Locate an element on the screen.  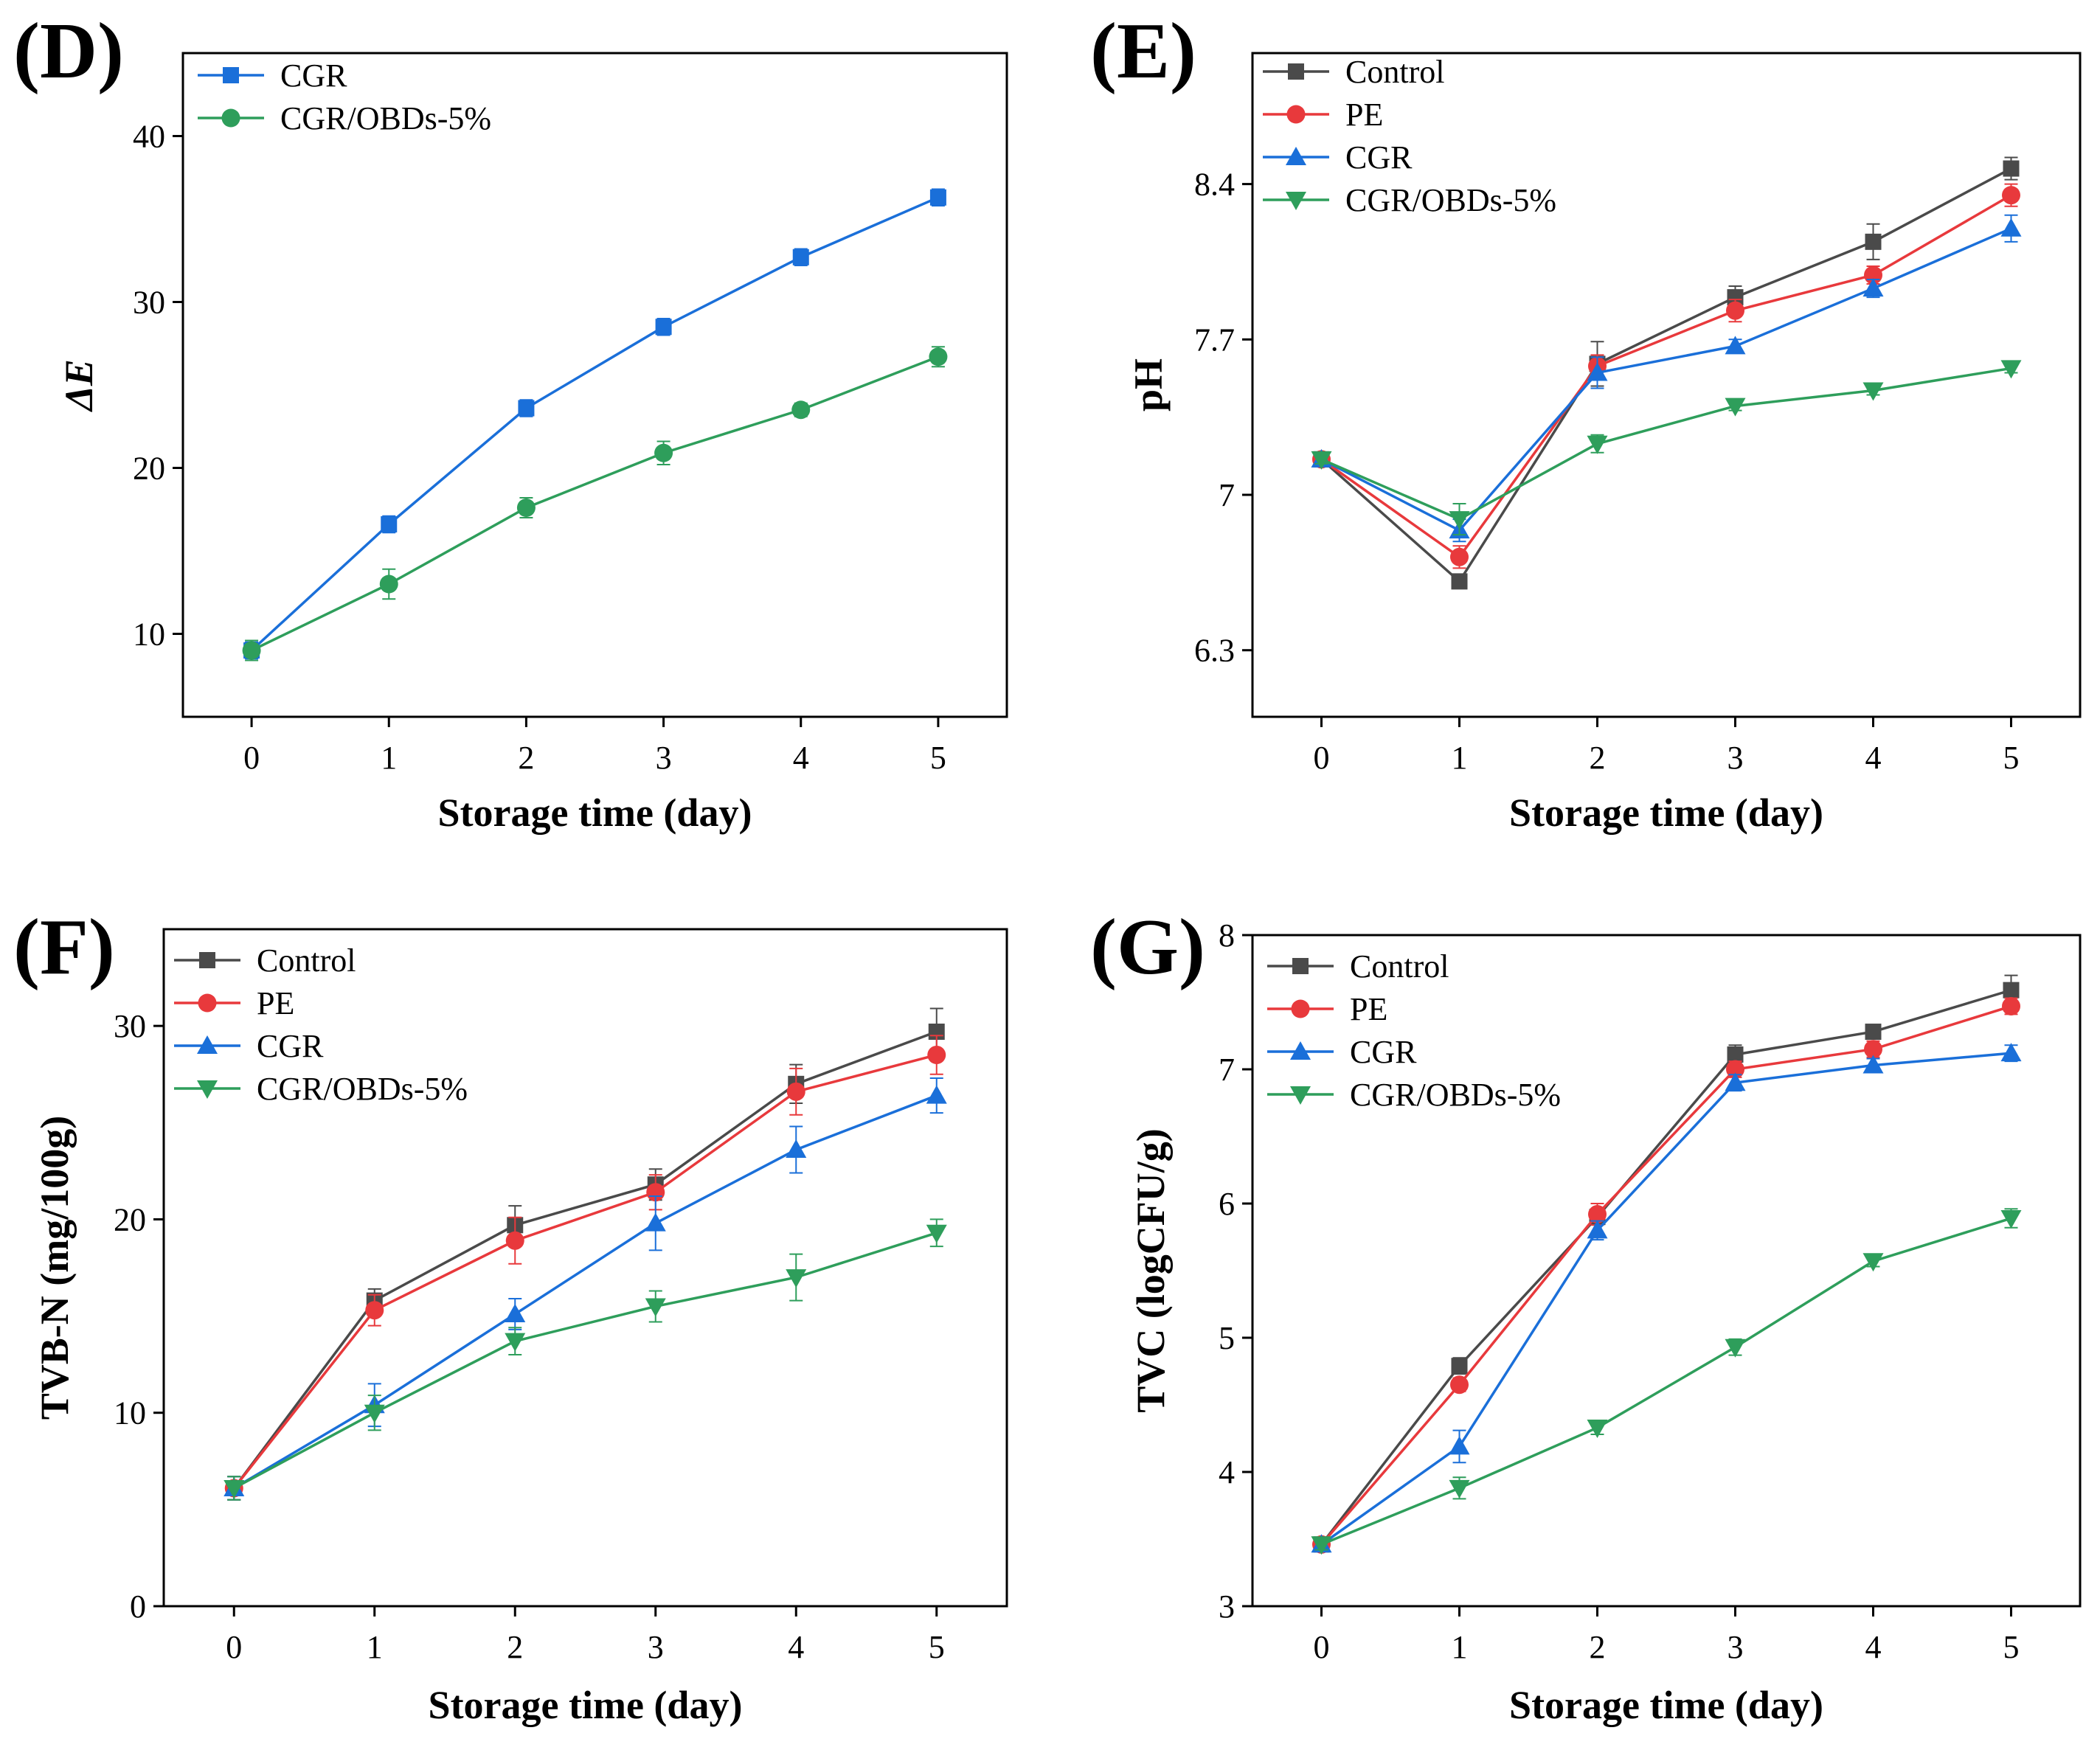
y-tick-label: 30 is located at coordinates (130, 1026).